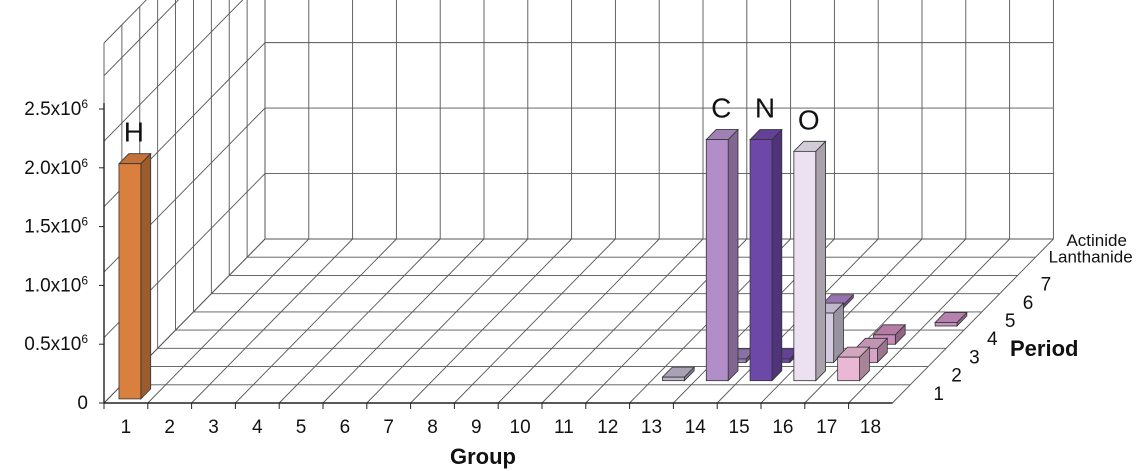  I want to click on z-tick-label: 0.5x10⁶, so click(56, 343).